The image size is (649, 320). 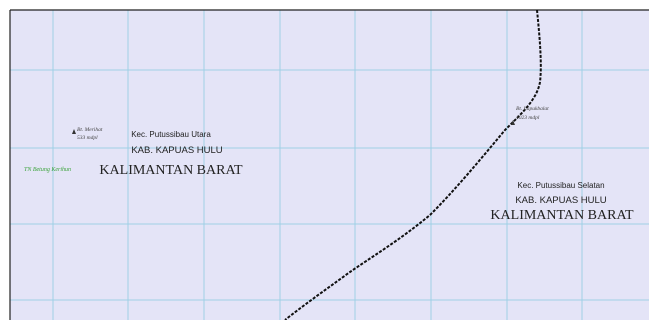 What do you see at coordinates (528, 118) in the screenshot?
I see `peak-elevation: 1023 mdpl` at bounding box center [528, 118].